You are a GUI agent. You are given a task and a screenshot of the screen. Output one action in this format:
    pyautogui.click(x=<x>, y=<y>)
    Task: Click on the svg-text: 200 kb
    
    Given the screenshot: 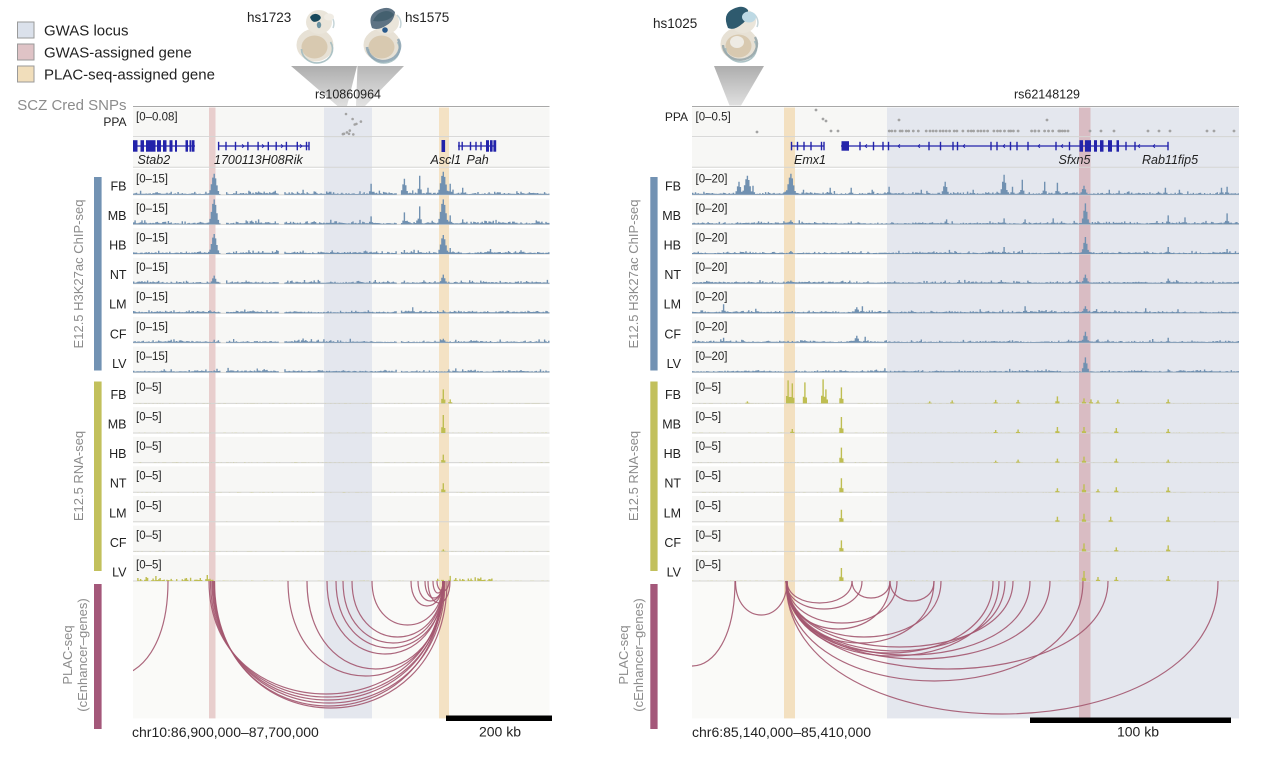 What is the action you would take?
    pyautogui.click(x=500, y=732)
    